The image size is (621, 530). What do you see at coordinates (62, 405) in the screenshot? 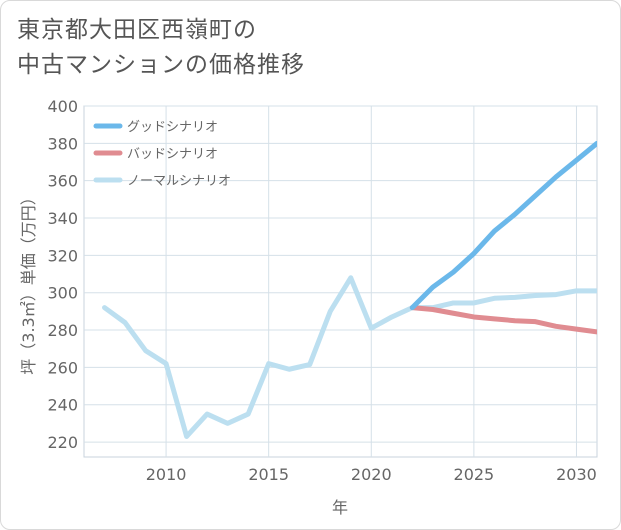
I see `y-tick-label: 240` at bounding box center [62, 405].